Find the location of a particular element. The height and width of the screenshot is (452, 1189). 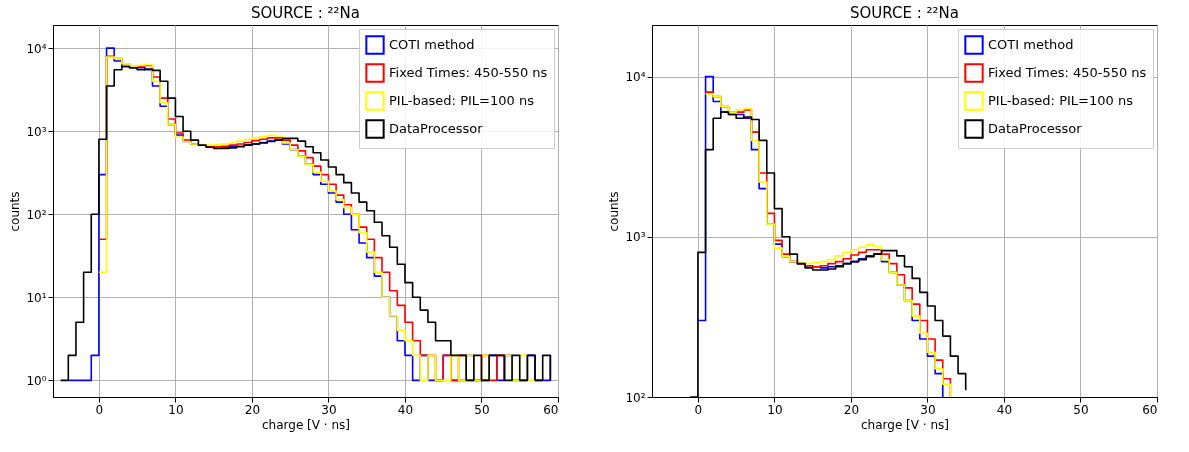

y-tick-label: 10⁰ is located at coordinates (36, 380).